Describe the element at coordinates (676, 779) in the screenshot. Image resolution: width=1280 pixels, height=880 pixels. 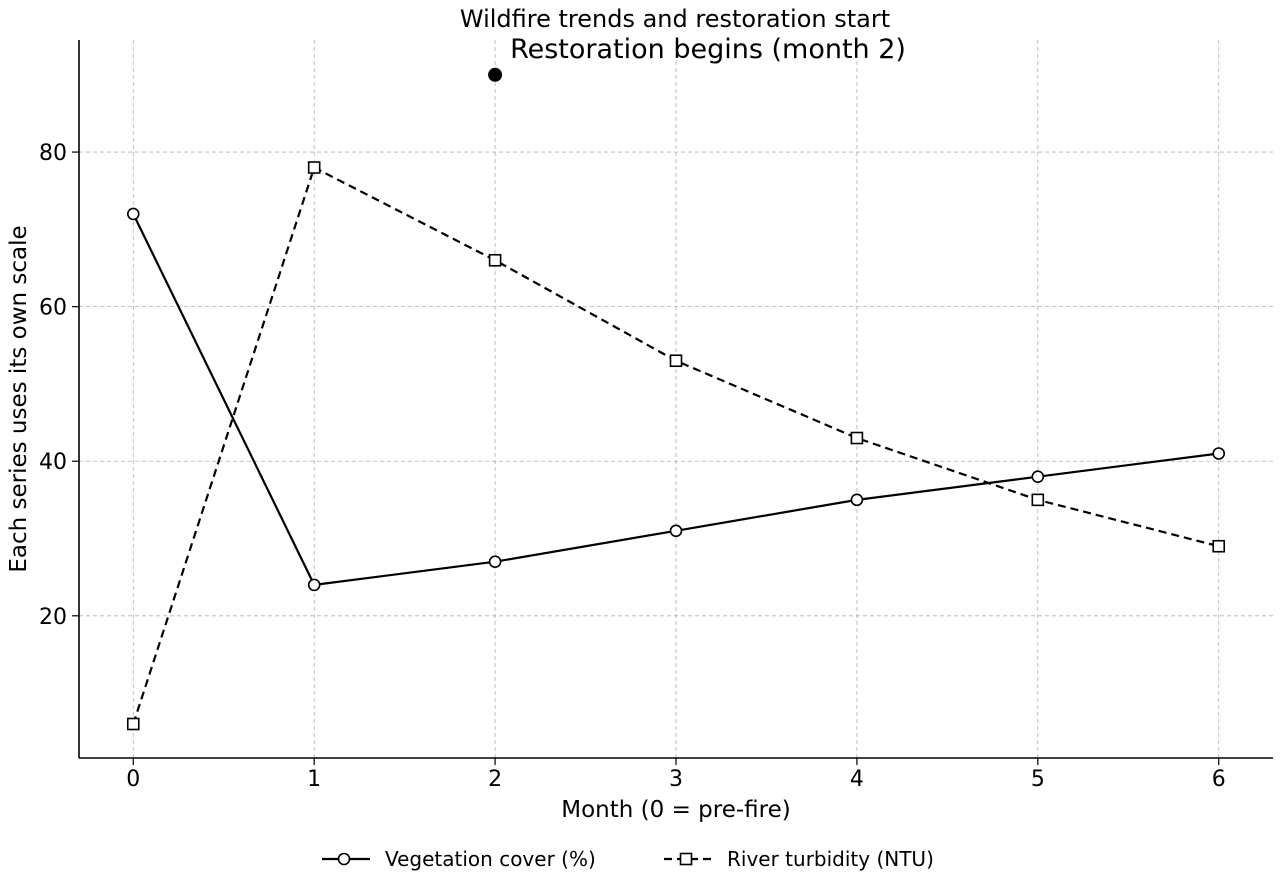
I see `x-tick-label-3: 3` at that location.